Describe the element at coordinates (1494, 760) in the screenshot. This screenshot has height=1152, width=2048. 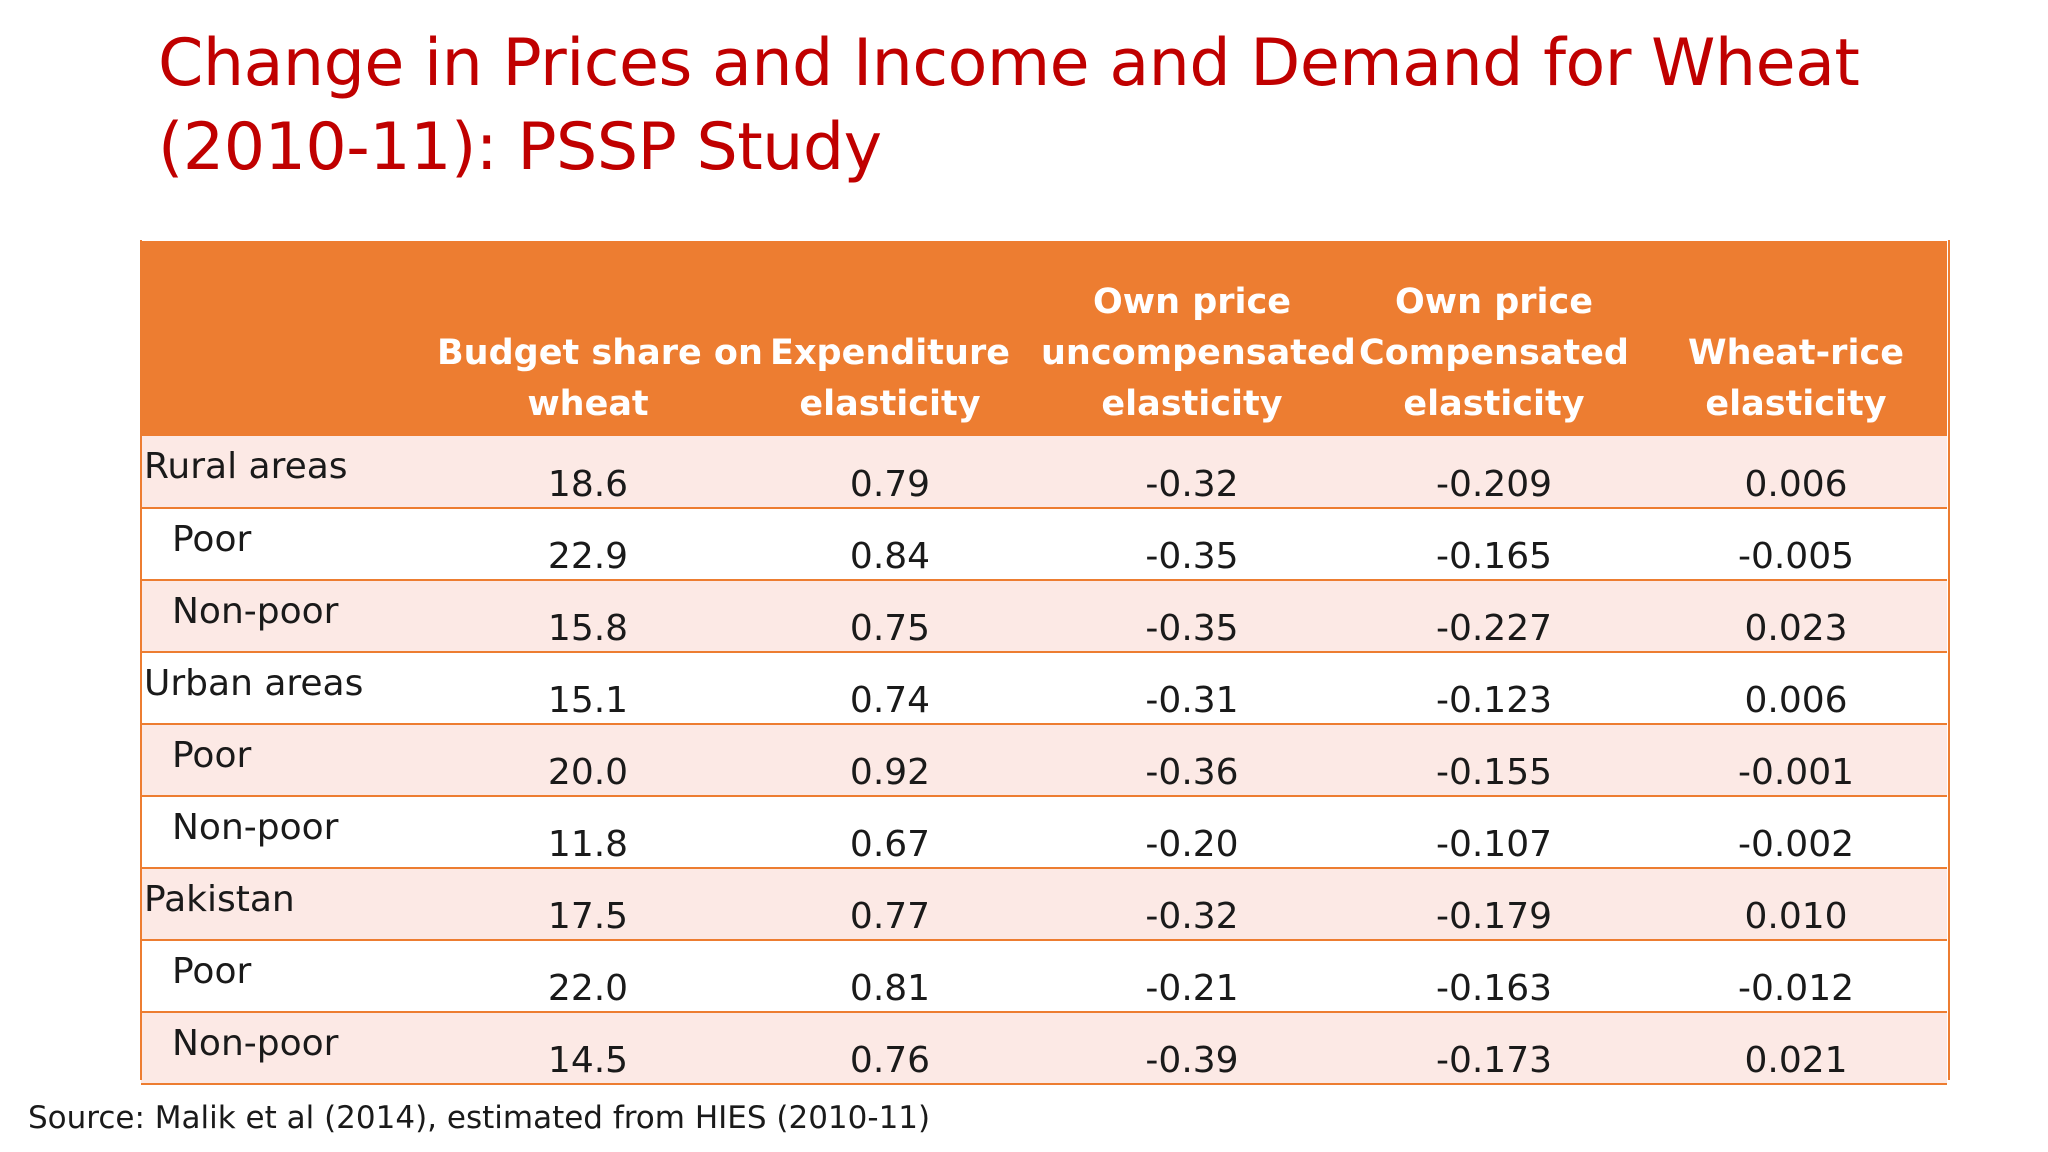
I see `table-cell: -0.155` at that location.